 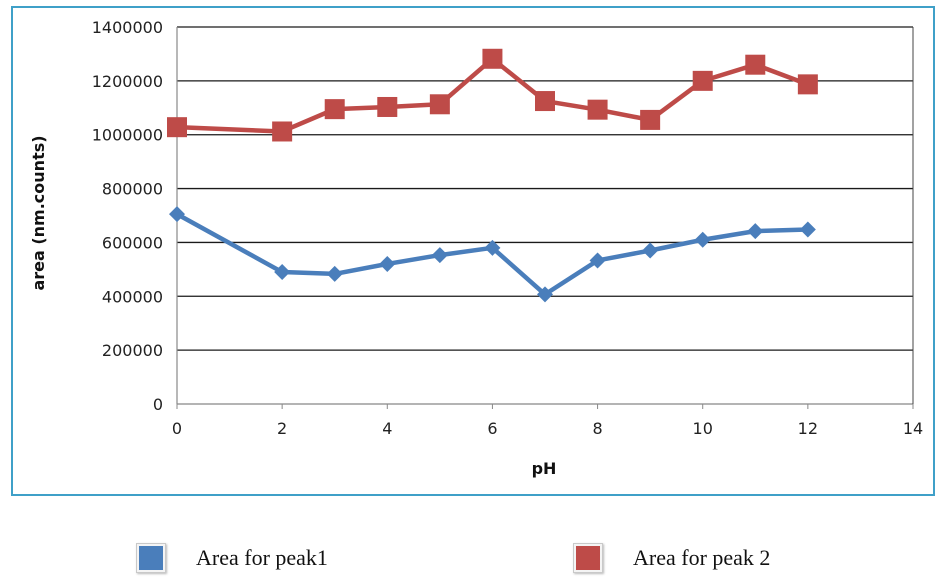 What do you see at coordinates (492, 428) in the screenshot?
I see `x-tick-label: 6` at bounding box center [492, 428].